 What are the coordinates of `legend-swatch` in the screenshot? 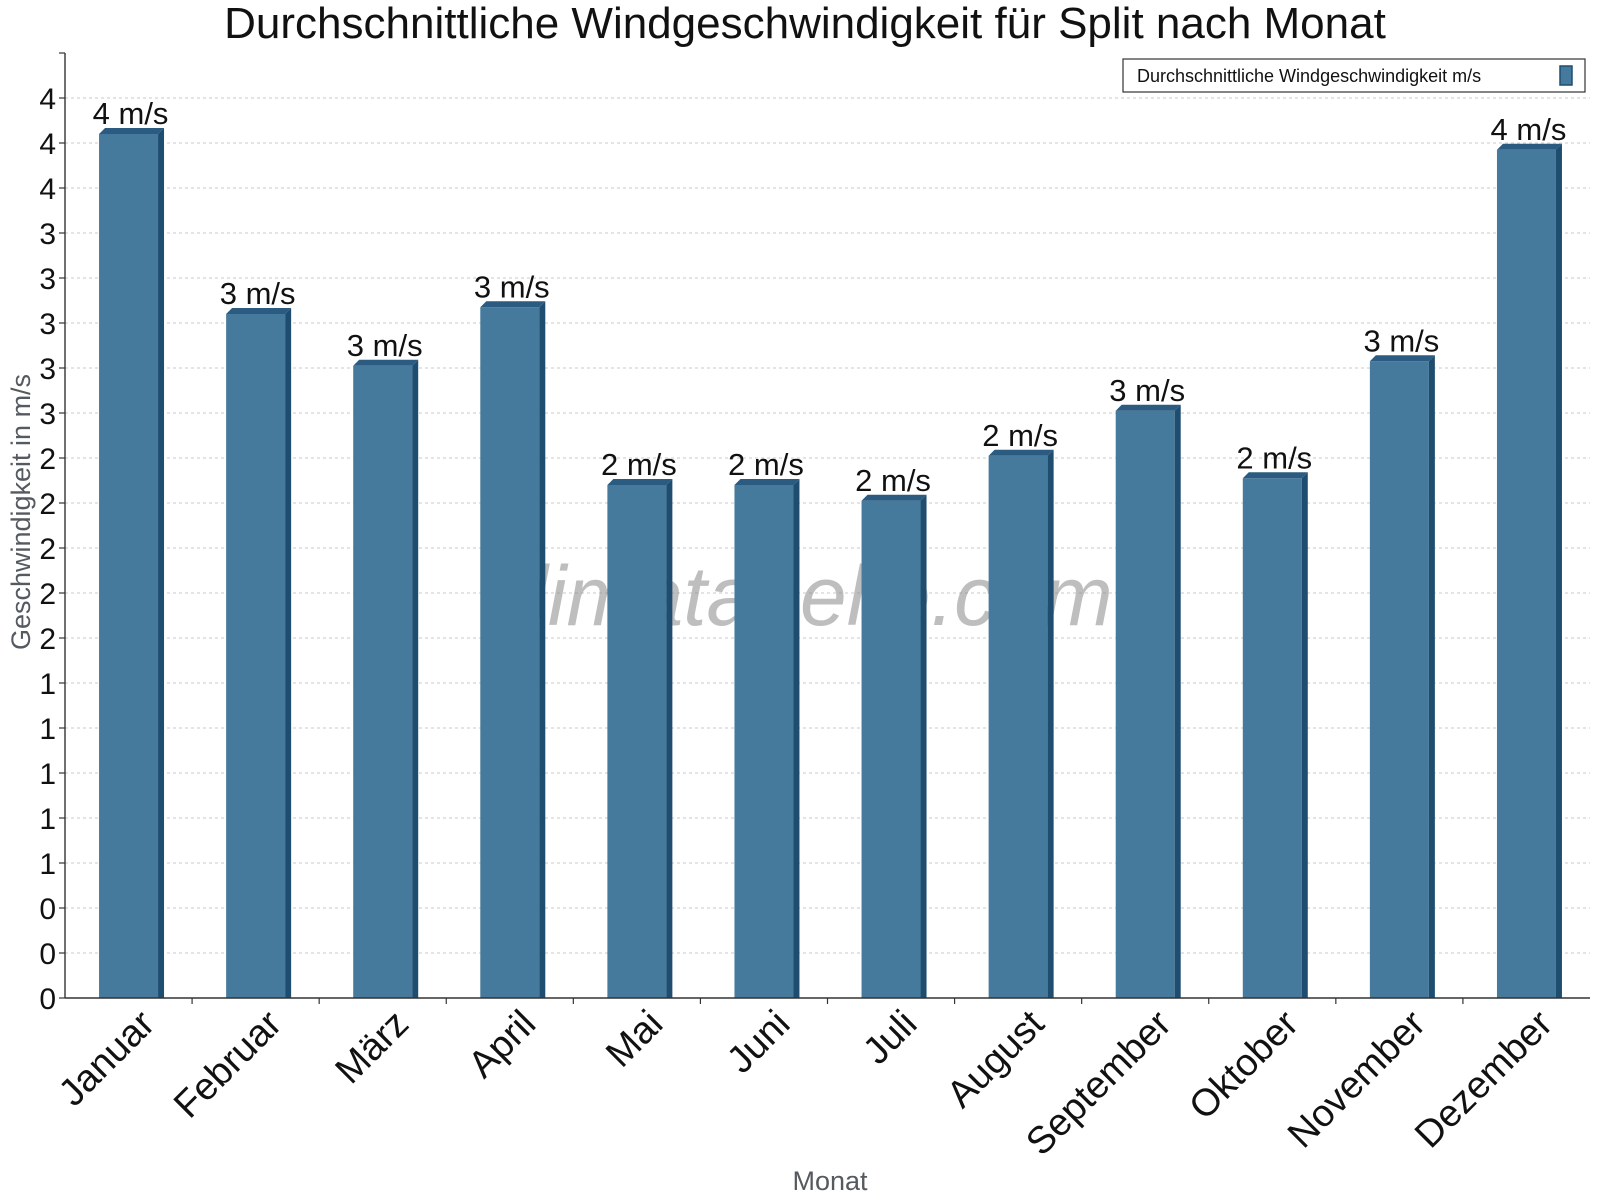 It's located at (1566, 75).